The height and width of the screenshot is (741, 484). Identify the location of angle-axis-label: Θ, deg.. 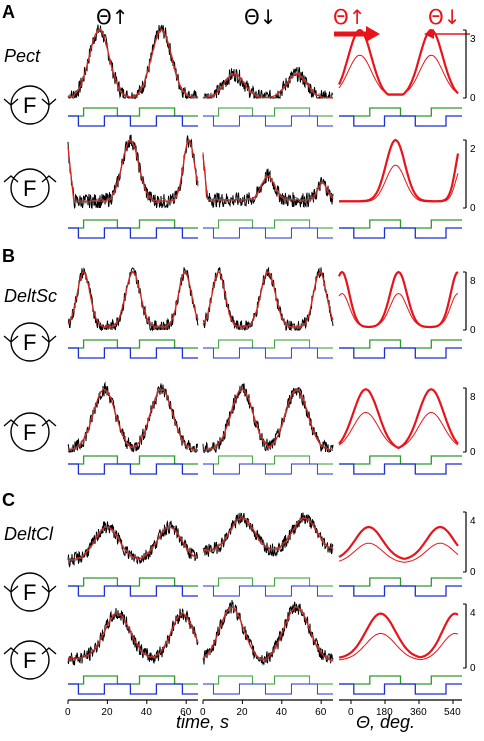
(385, 722).